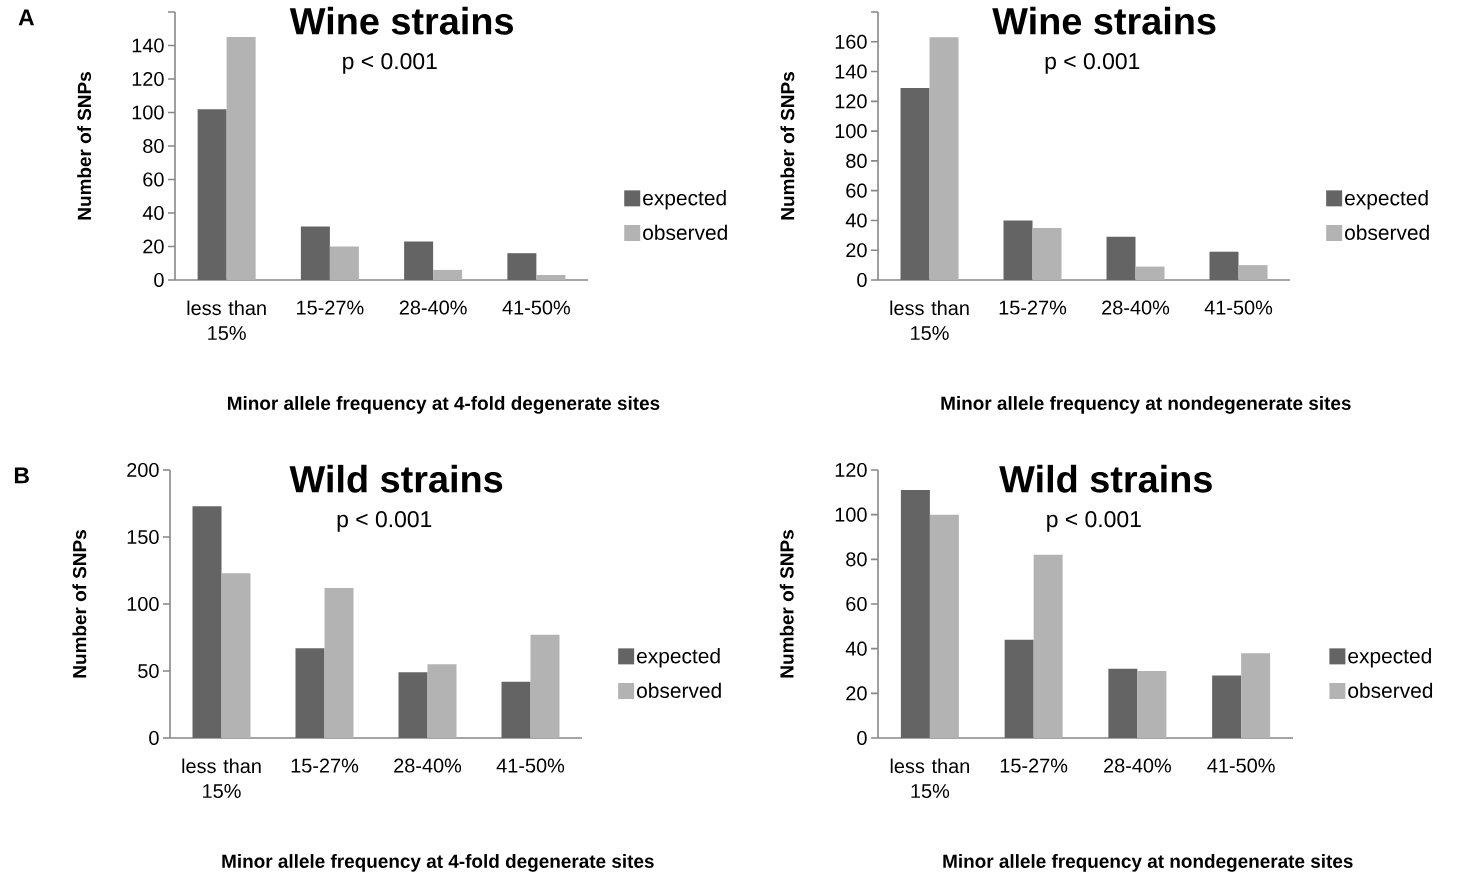 The height and width of the screenshot is (874, 1462). I want to click on y-tick-label: 200, so click(143, 470).